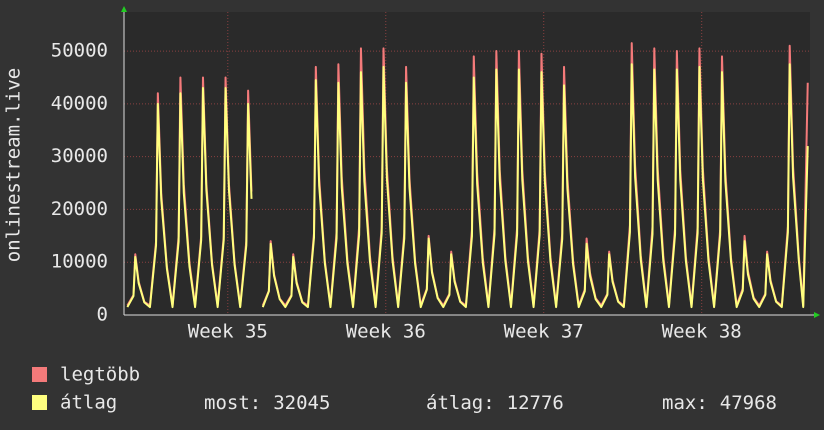 This screenshot has width=824, height=430. I want to click on y-tick-label: 10000, so click(79, 262).